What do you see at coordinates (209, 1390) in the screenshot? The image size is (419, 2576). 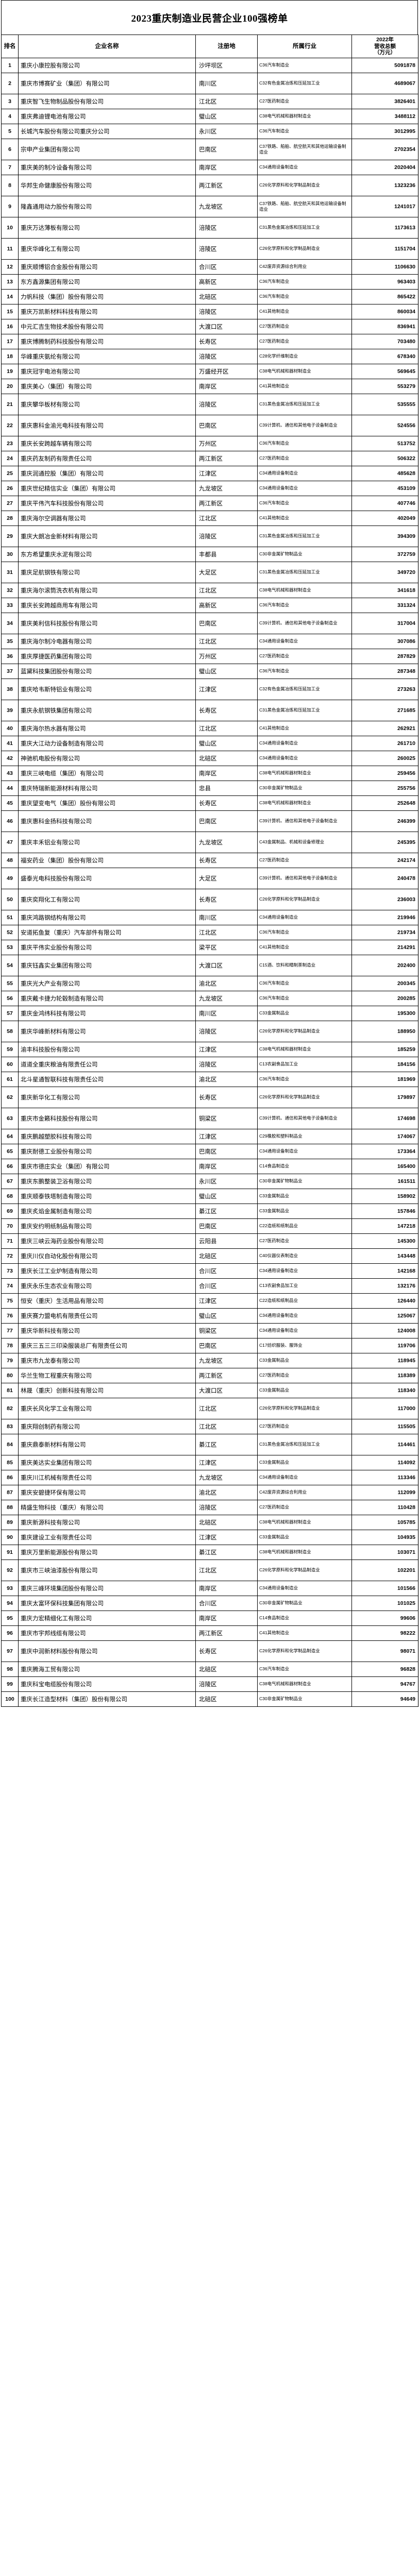 I see `table-row: 81 林晟（重庆）创新科技有限公司 大渡口区 C33金属制品业 118340` at bounding box center [209, 1390].